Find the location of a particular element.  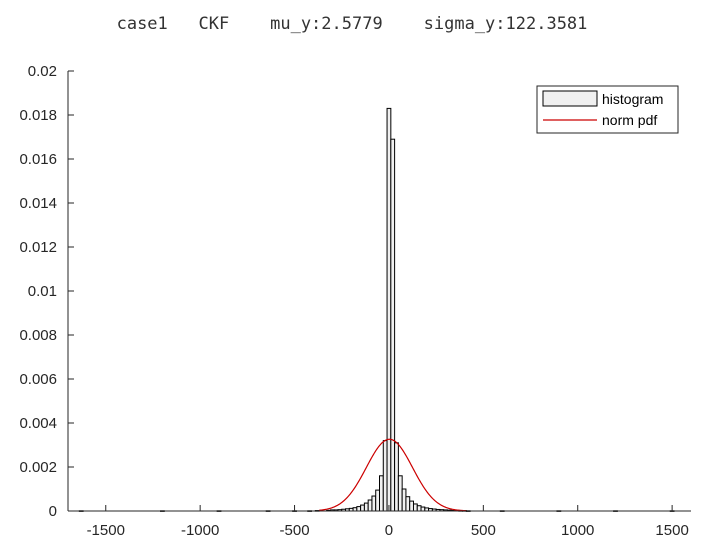

x-tick-label: -1500 is located at coordinates (106, 530).